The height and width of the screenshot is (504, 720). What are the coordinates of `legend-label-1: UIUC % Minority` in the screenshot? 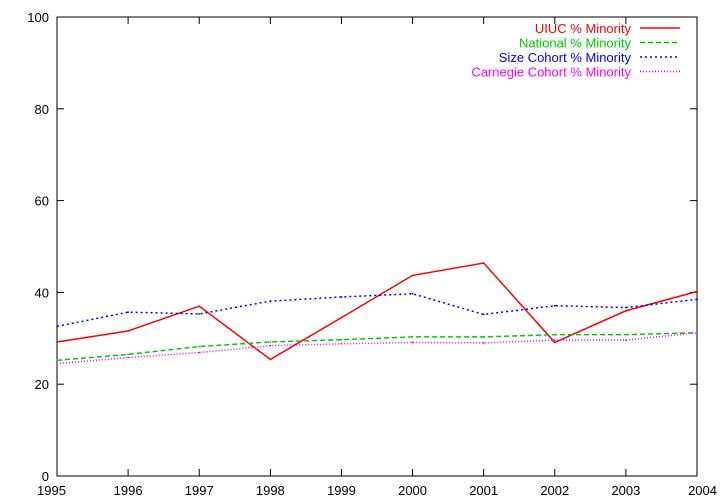 It's located at (583, 28).